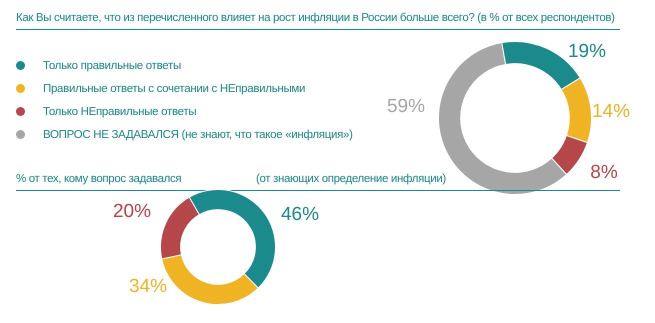 This screenshot has width=655, height=323. Describe the element at coordinates (132, 211) in the screenshot. I see `data-label: 20%` at that location.